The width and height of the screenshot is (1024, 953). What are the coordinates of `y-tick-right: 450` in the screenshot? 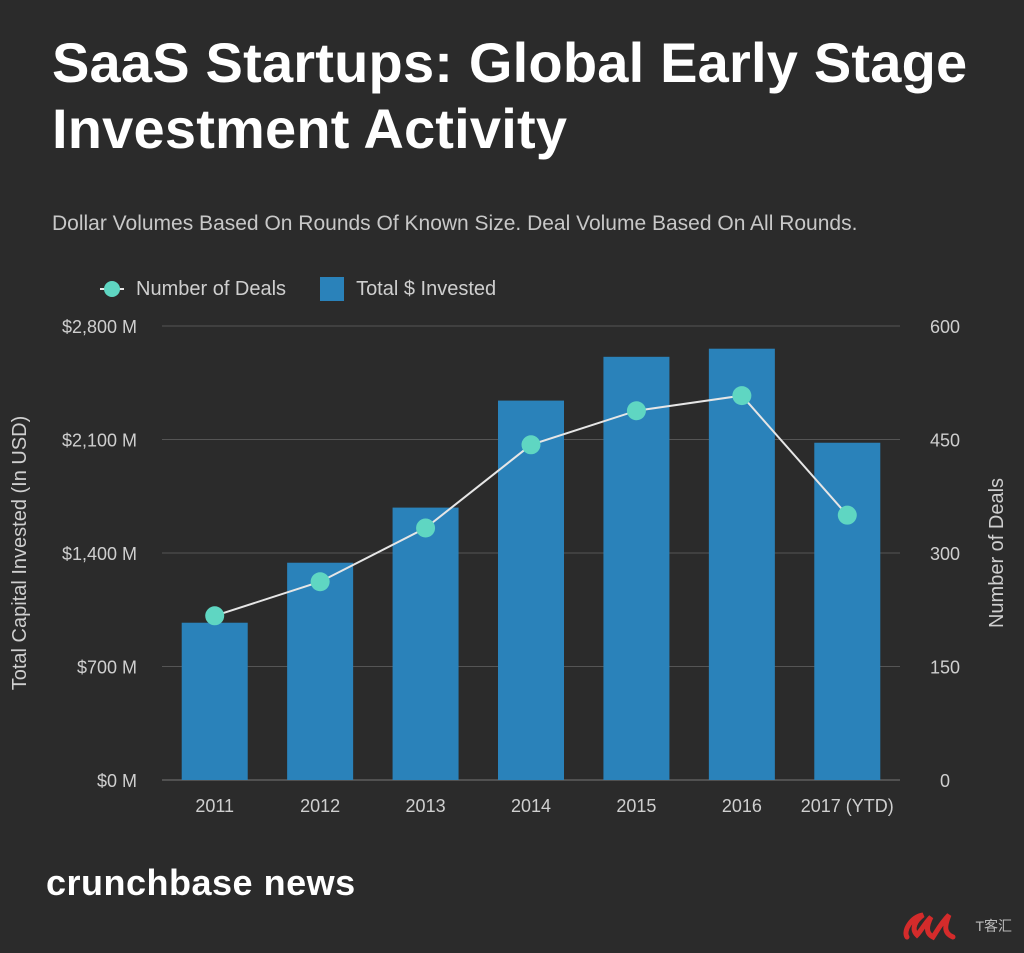 It's located at (945, 441).